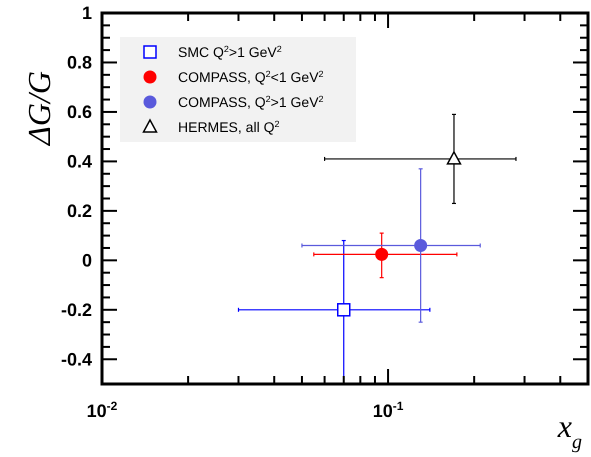  I want to click on y-tick-label: 0.6, so click(79, 112).